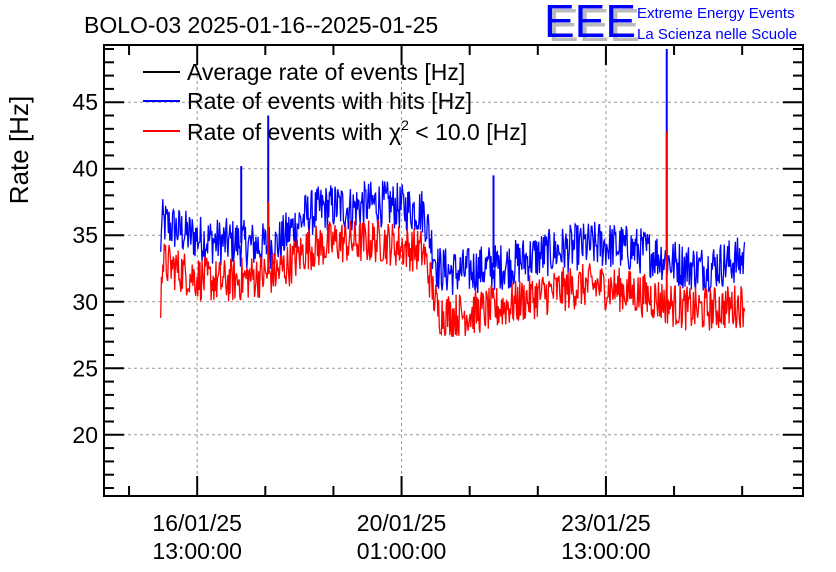  I want to click on x-tick-label-time: 01:00:00, so click(402, 551).